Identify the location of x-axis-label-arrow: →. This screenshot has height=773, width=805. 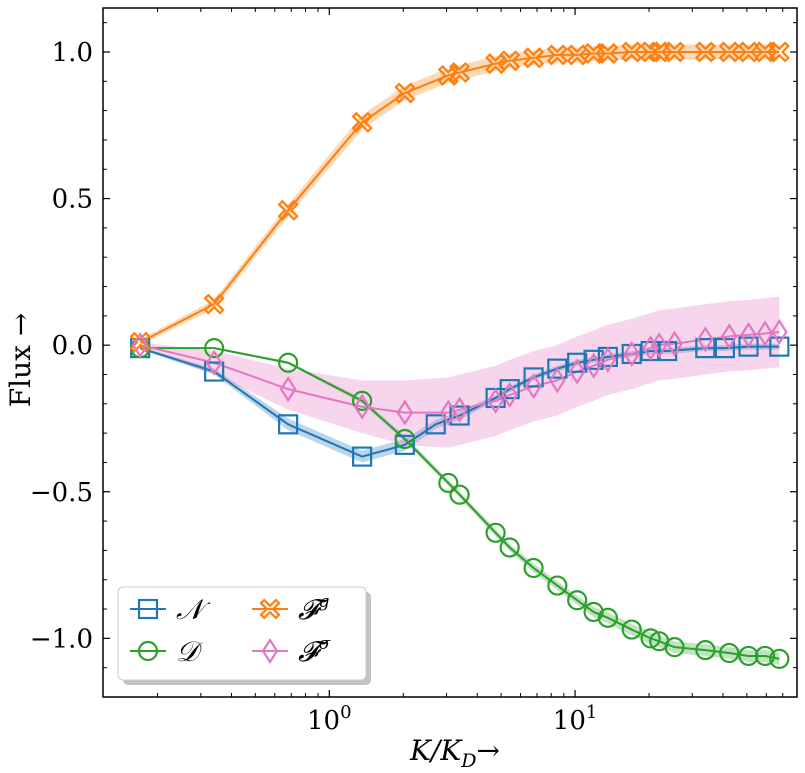
(488, 750).